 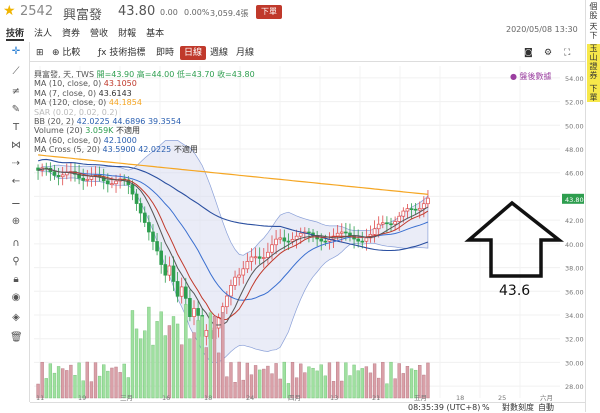 What do you see at coordinates (573, 198) in the screenshot?
I see `last-price-tag` at bounding box center [573, 198].